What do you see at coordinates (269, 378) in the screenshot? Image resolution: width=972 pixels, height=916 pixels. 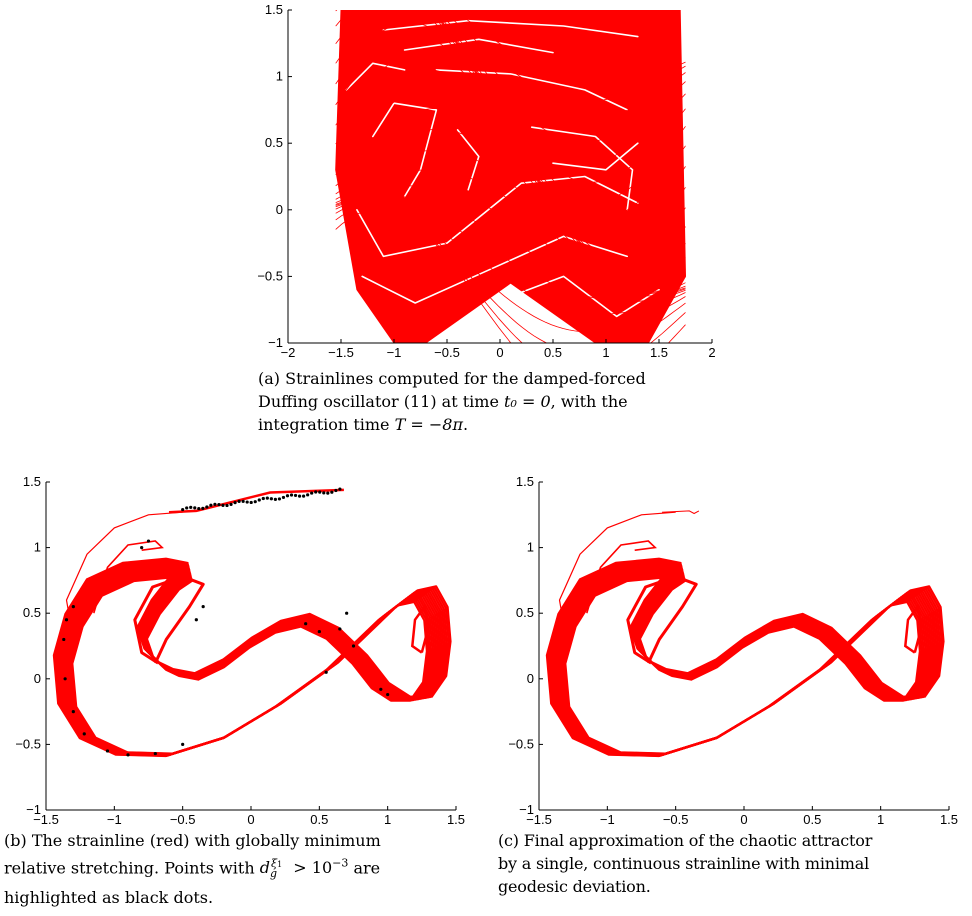 I see `caption-a-label: (a)` at bounding box center [269, 378].